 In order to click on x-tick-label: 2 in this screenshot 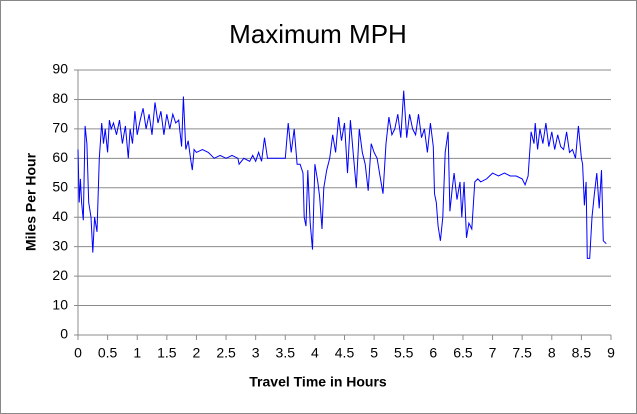, I will do `click(197, 353)`.